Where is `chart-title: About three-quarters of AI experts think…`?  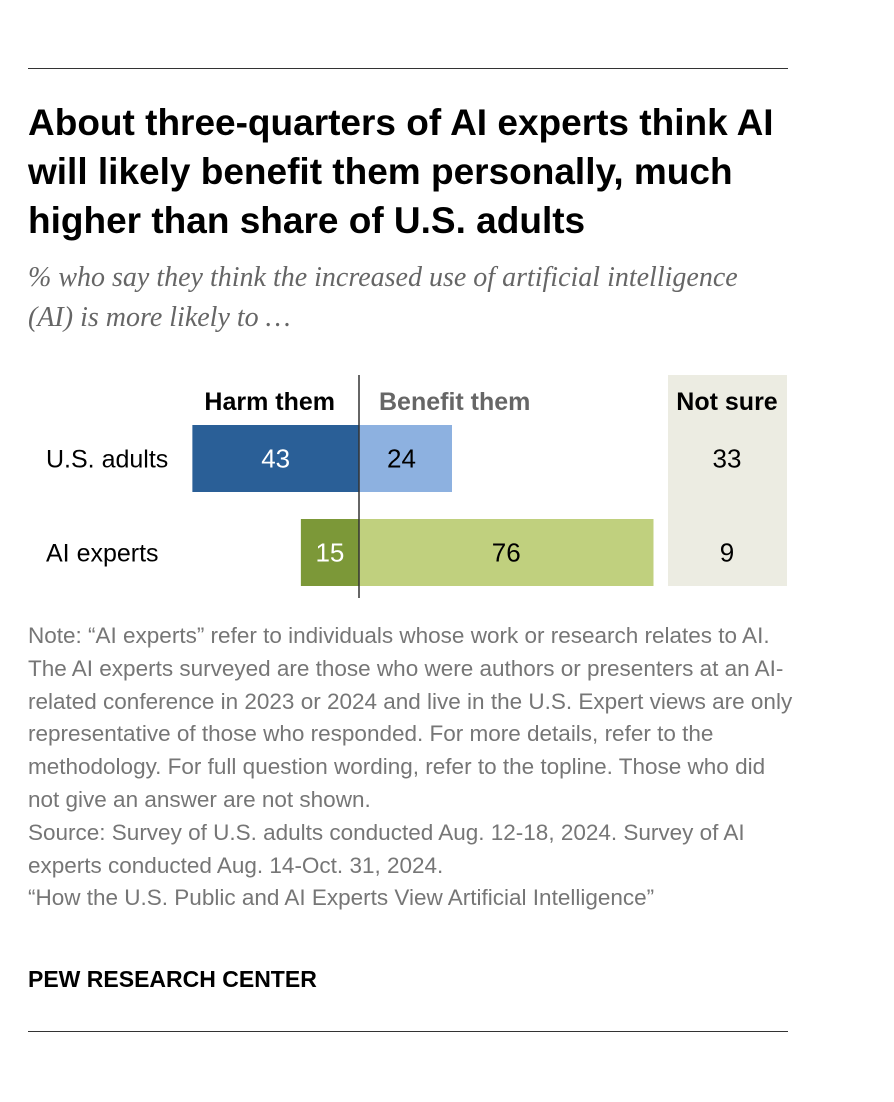
chart-title: About three-quarters of AI experts think… is located at coordinates (401, 171).